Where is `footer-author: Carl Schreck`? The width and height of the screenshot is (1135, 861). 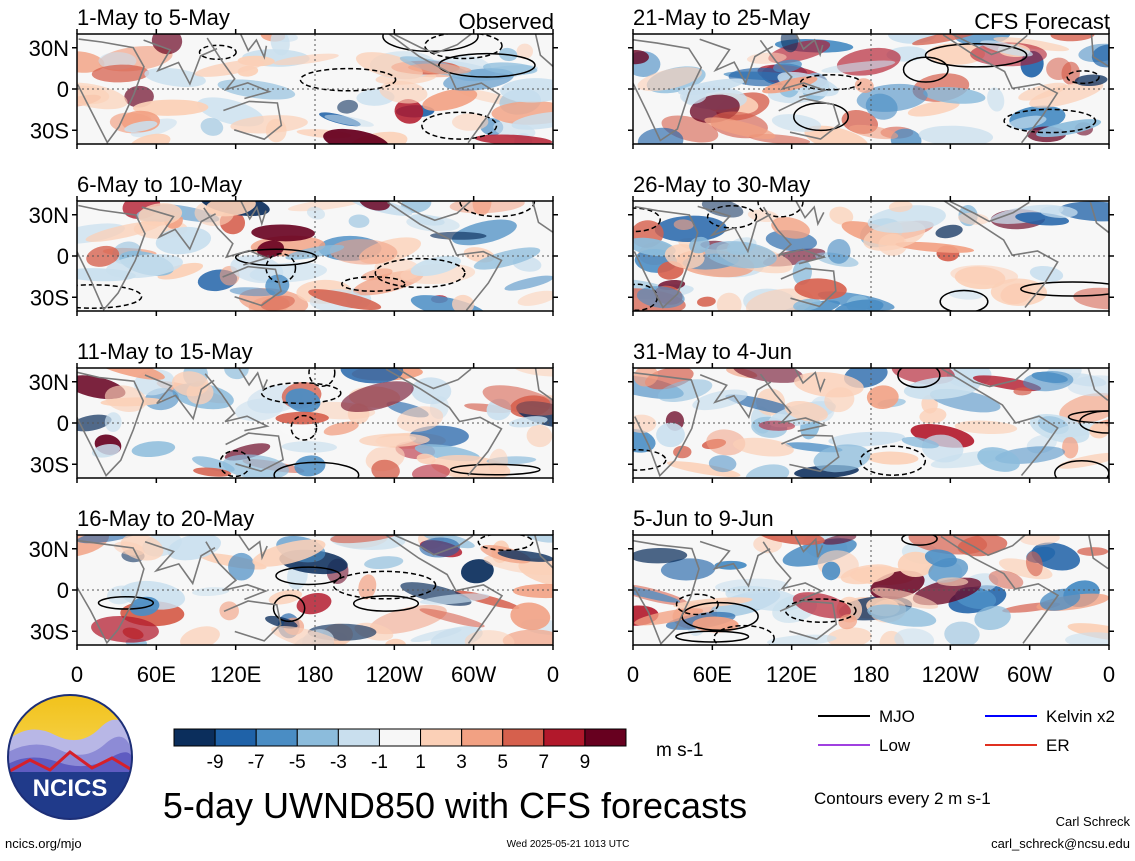
footer-author: Carl Schreck is located at coordinates (1093, 821).